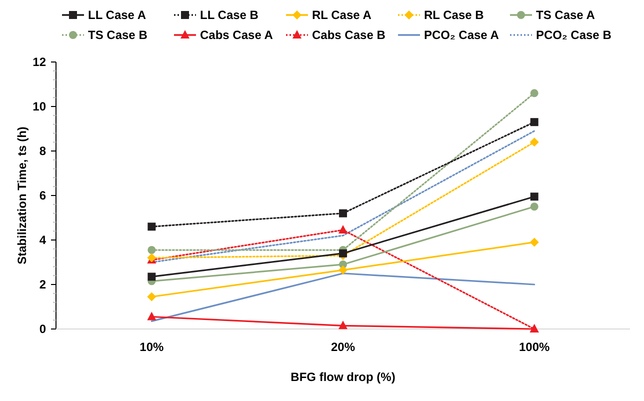 This screenshot has height=401, width=644. What do you see at coordinates (118, 35) in the screenshot?
I see `legend-label: TS Case B` at bounding box center [118, 35].